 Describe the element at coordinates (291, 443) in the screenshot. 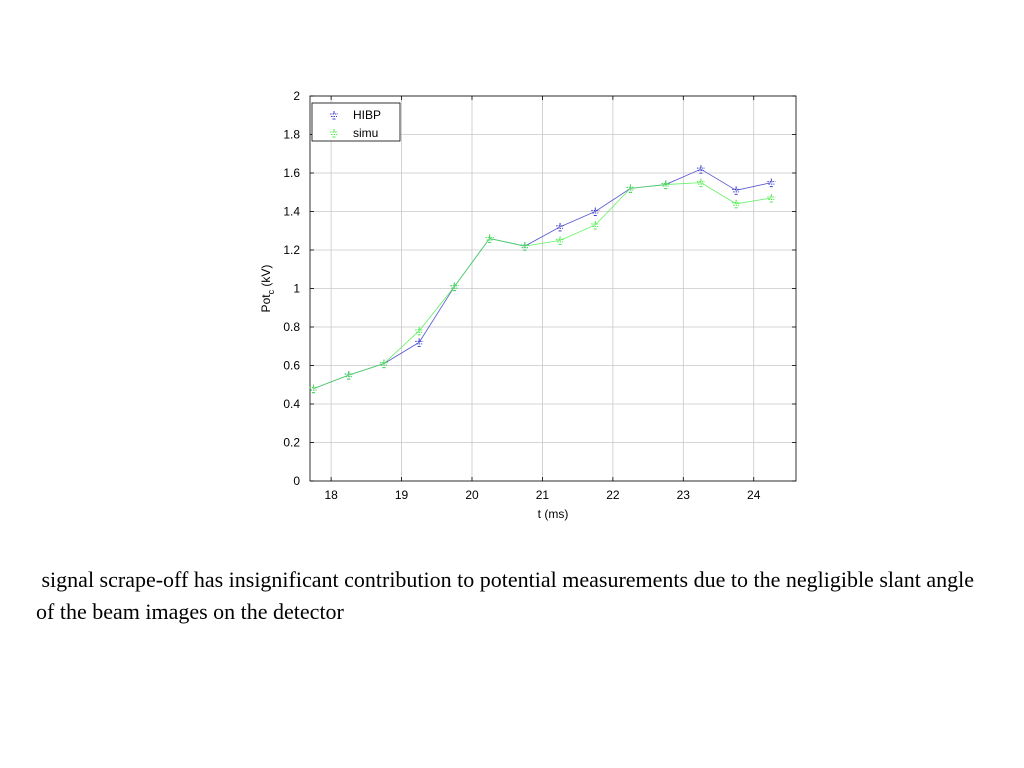

I see `y-tick-label: 0.2` at that location.